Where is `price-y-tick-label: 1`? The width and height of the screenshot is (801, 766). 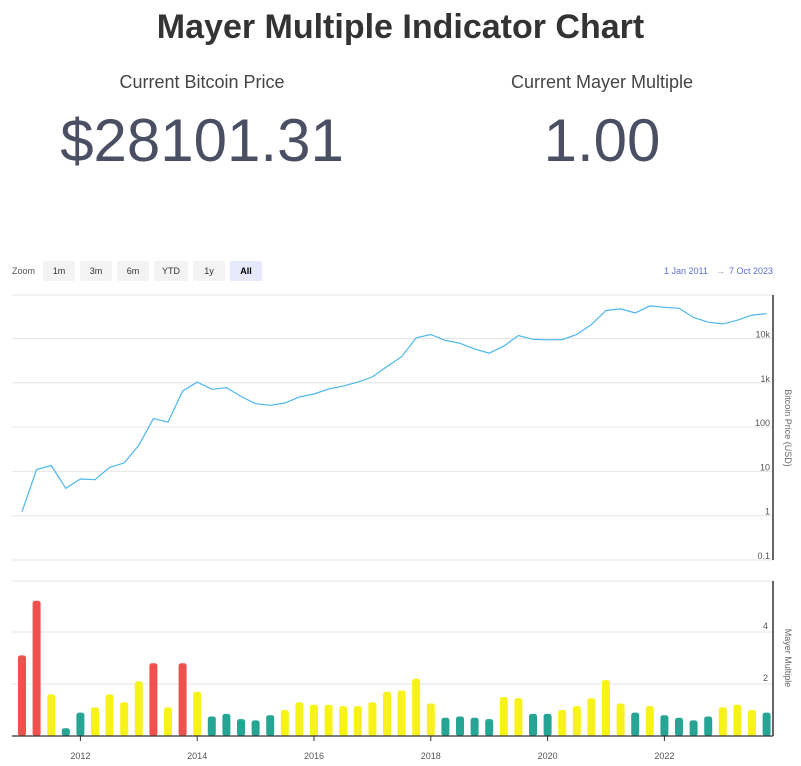
price-y-tick-label: 1 is located at coordinates (767, 512).